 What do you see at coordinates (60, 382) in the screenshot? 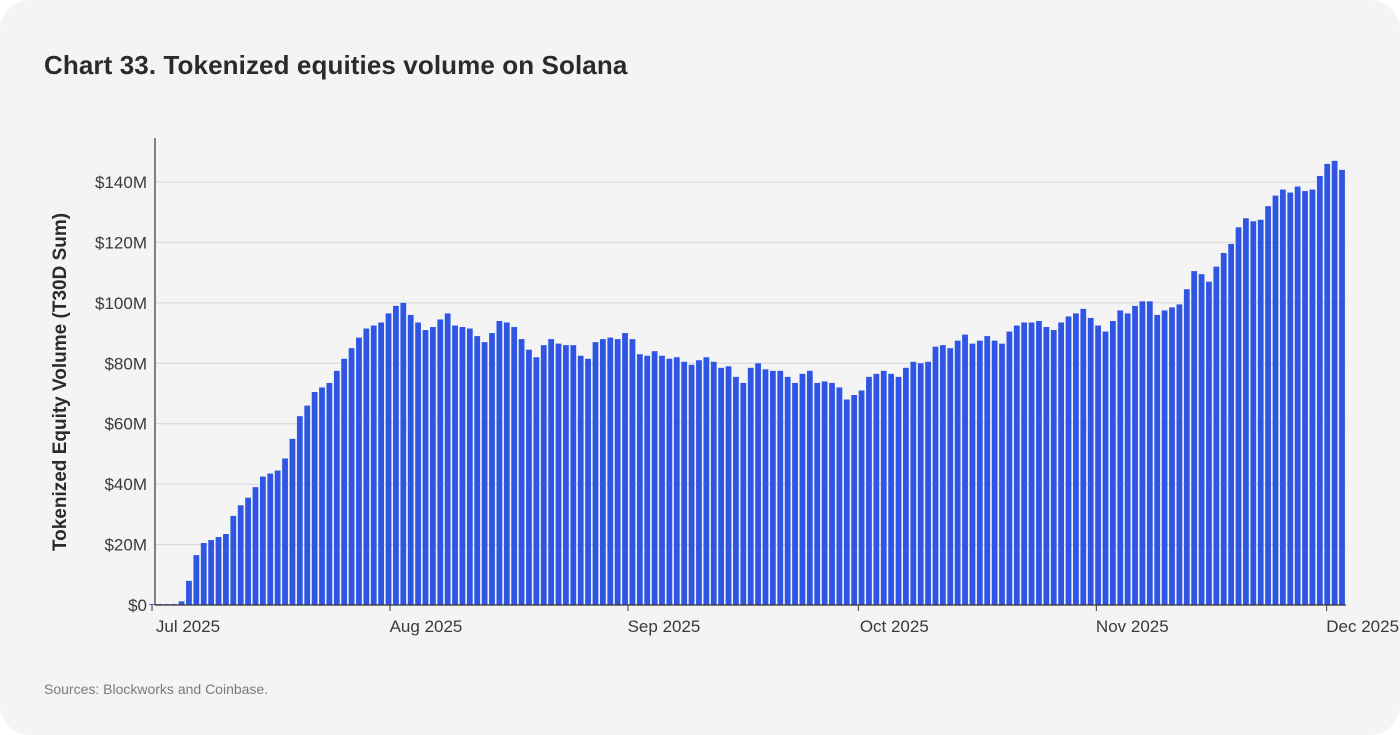
I see `y-axis-title: Tokenized Equity Volume (T30D Sum)` at bounding box center [60, 382].